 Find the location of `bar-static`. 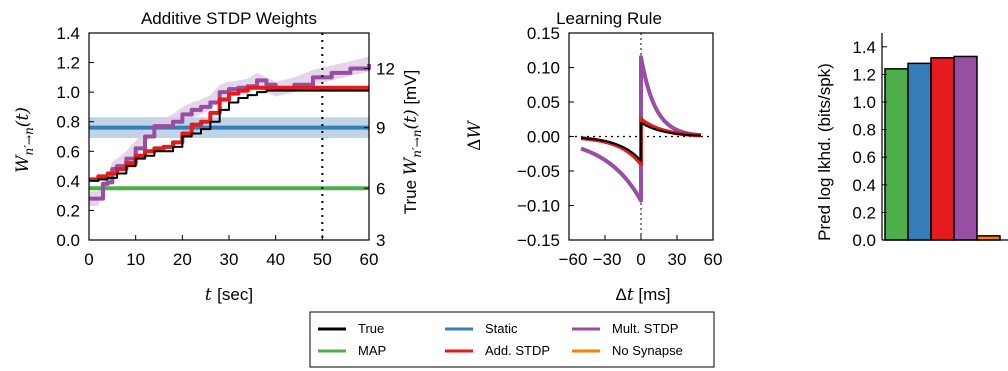

bar-static is located at coordinates (919, 151).